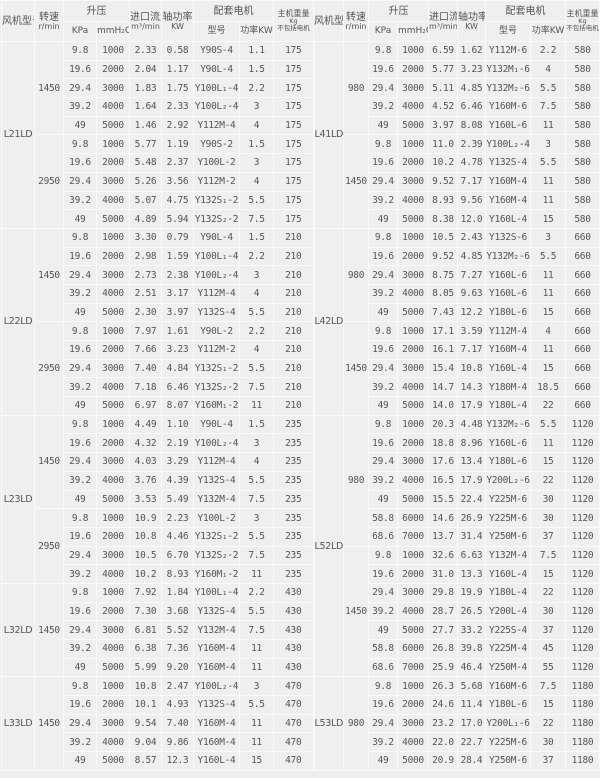 Image resolution: width=600 pixels, height=778 pixels. Describe the element at coordinates (508, 275) in the screenshot. I see `motor-type-cell: Y160L-6` at that location.